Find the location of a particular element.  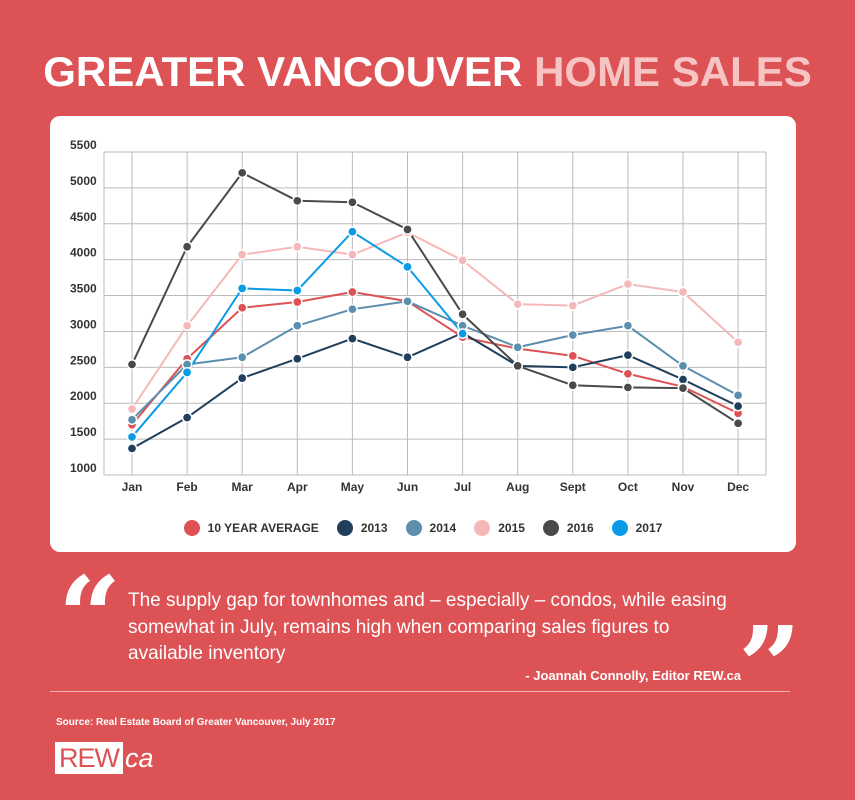

legend-item: 2015 is located at coordinates (499, 528).